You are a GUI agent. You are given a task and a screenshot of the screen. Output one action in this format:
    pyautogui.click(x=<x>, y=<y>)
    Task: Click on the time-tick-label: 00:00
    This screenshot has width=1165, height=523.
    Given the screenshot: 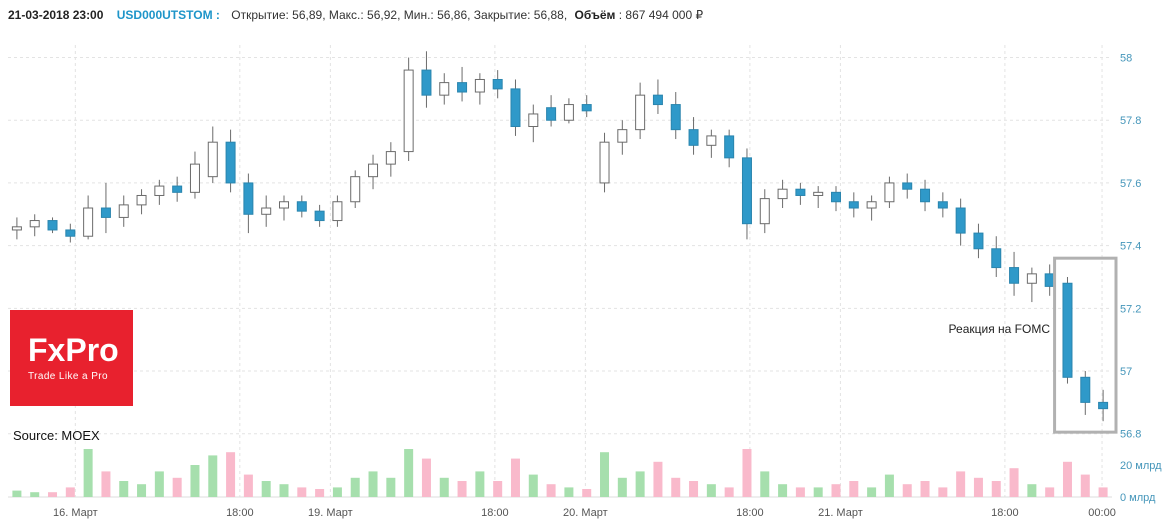 What is the action you would take?
    pyautogui.click(x=1102, y=513)
    